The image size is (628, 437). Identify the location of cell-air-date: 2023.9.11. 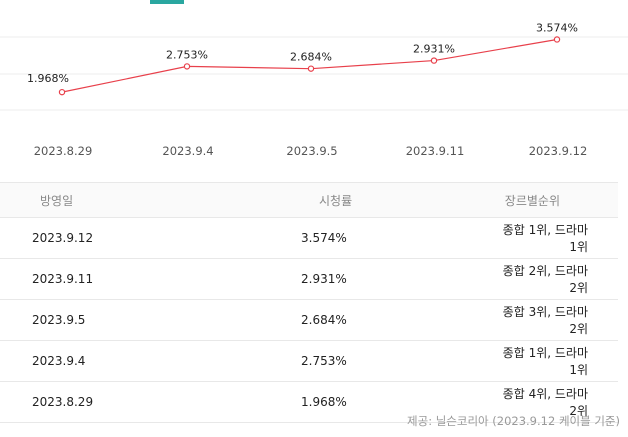
(120, 279).